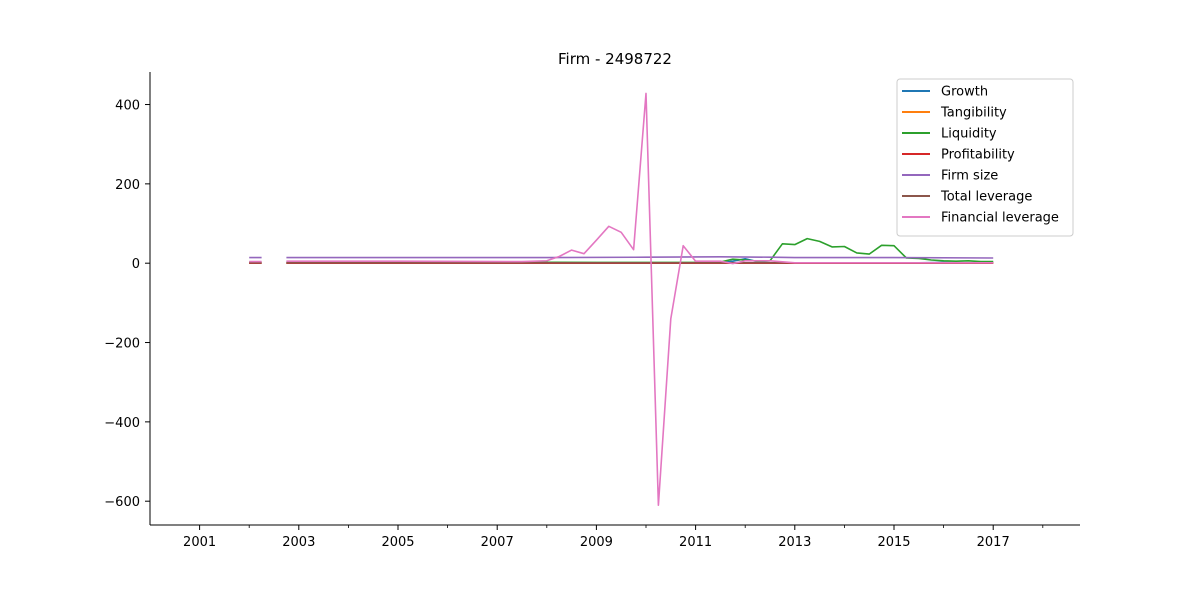 The image size is (1200, 604). What do you see at coordinates (127, 106) in the screenshot?
I see `y-tick-label: 400` at bounding box center [127, 106].